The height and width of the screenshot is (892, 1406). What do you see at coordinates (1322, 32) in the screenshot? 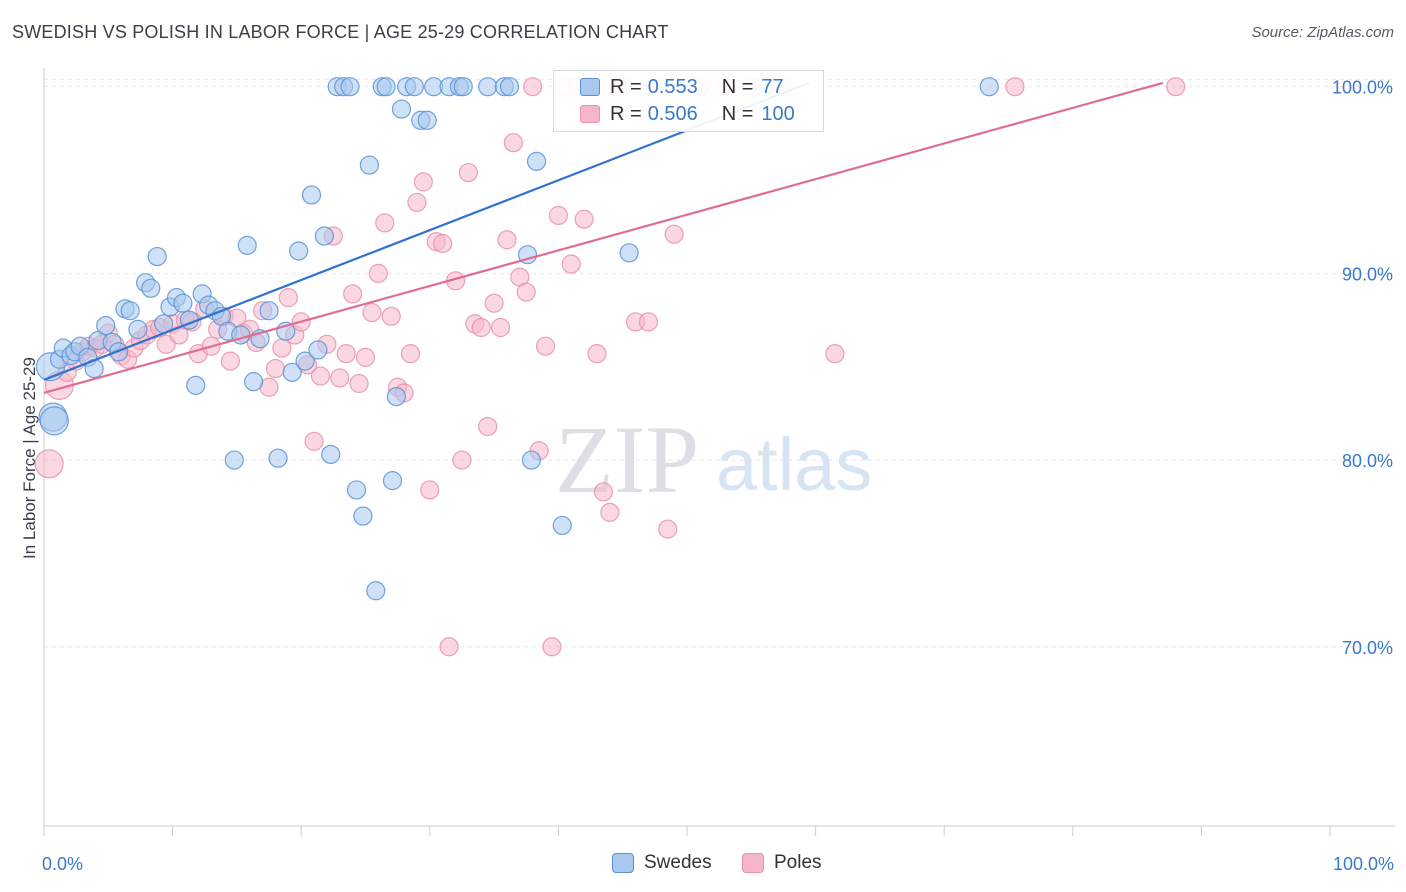
I see `source-credit: Source: ZipAtlas.com` at bounding box center [1322, 32].